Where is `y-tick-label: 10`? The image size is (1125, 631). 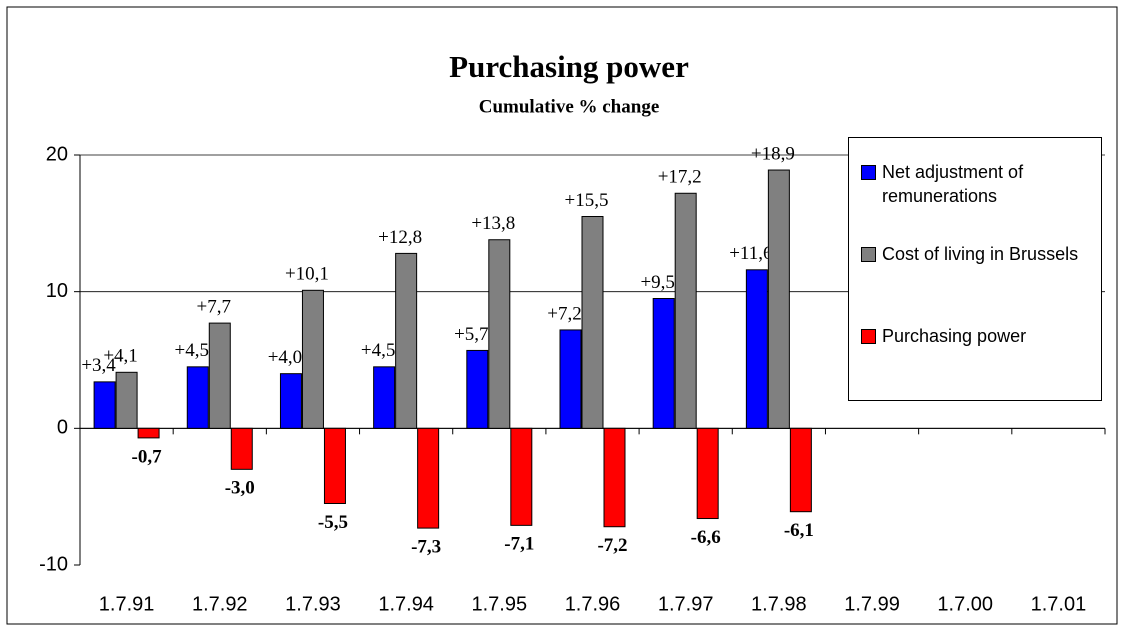
y-tick-label: 10 is located at coordinates (57, 291).